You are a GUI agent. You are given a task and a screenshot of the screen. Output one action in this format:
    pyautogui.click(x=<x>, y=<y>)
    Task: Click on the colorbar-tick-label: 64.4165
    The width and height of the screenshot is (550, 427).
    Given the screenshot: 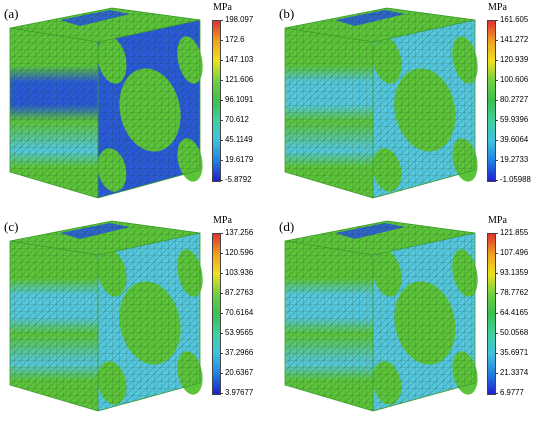 What is the action you would take?
    pyautogui.click(x=514, y=312)
    